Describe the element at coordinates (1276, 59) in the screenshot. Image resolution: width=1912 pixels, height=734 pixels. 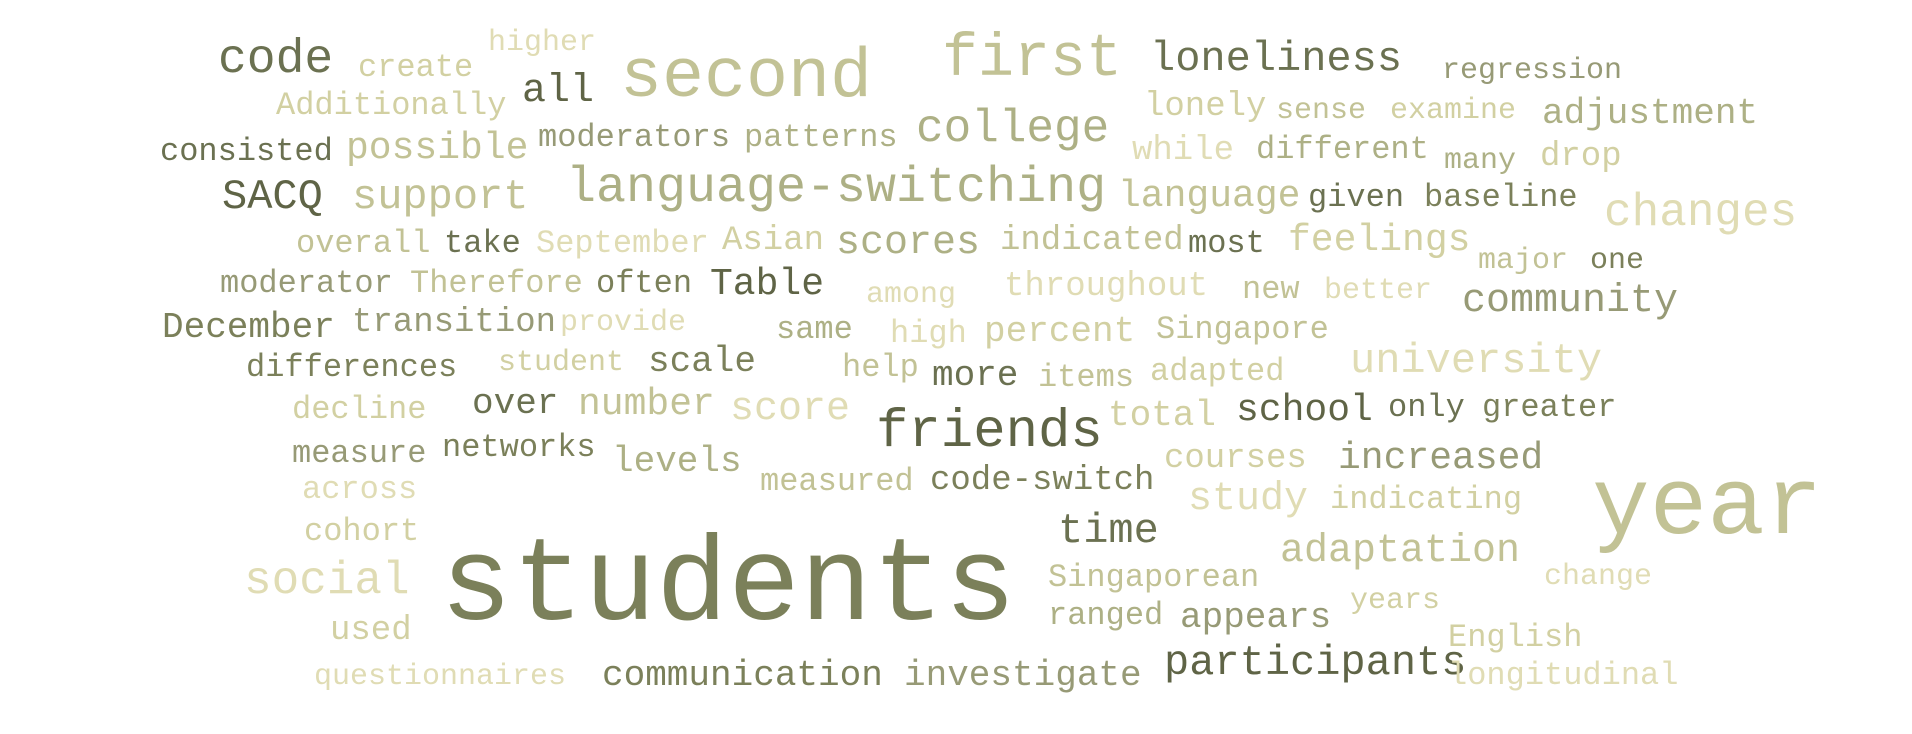
I see `word: loneliness` at that location.